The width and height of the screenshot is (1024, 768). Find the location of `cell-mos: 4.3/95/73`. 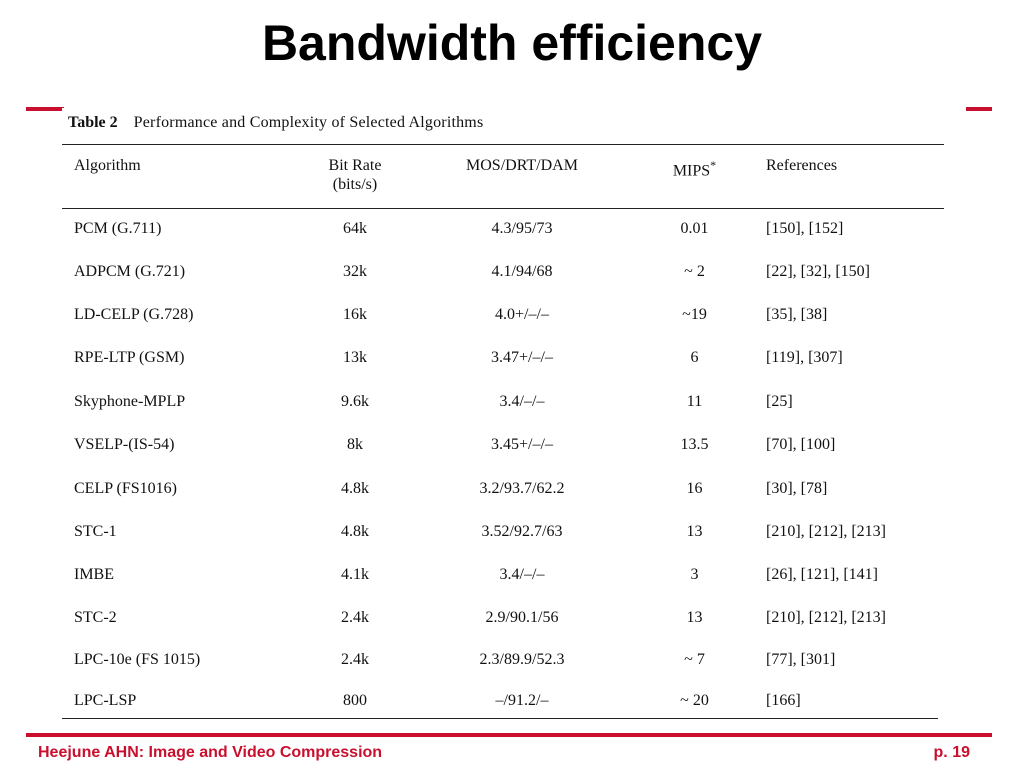

cell-mos: 4.3/95/73 is located at coordinates (522, 228).